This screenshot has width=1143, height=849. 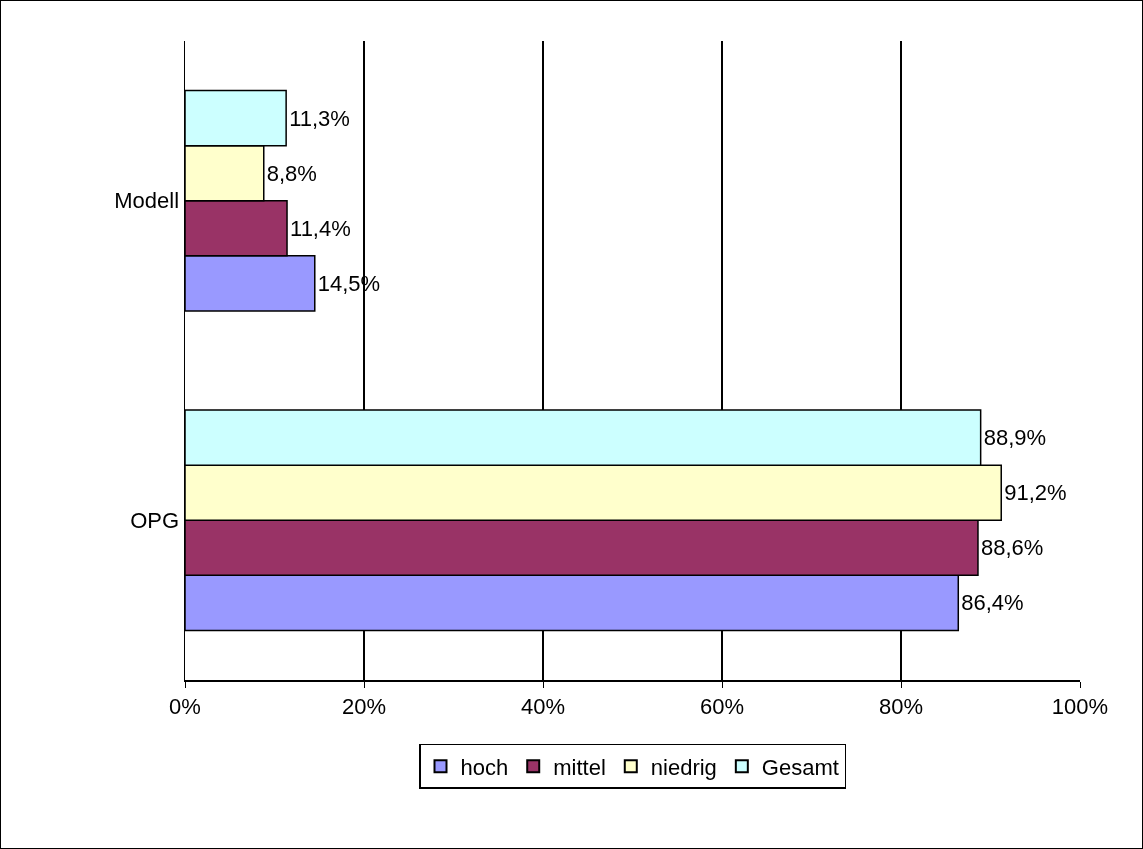 I want to click on data-label: 8,8%, so click(x=291, y=173).